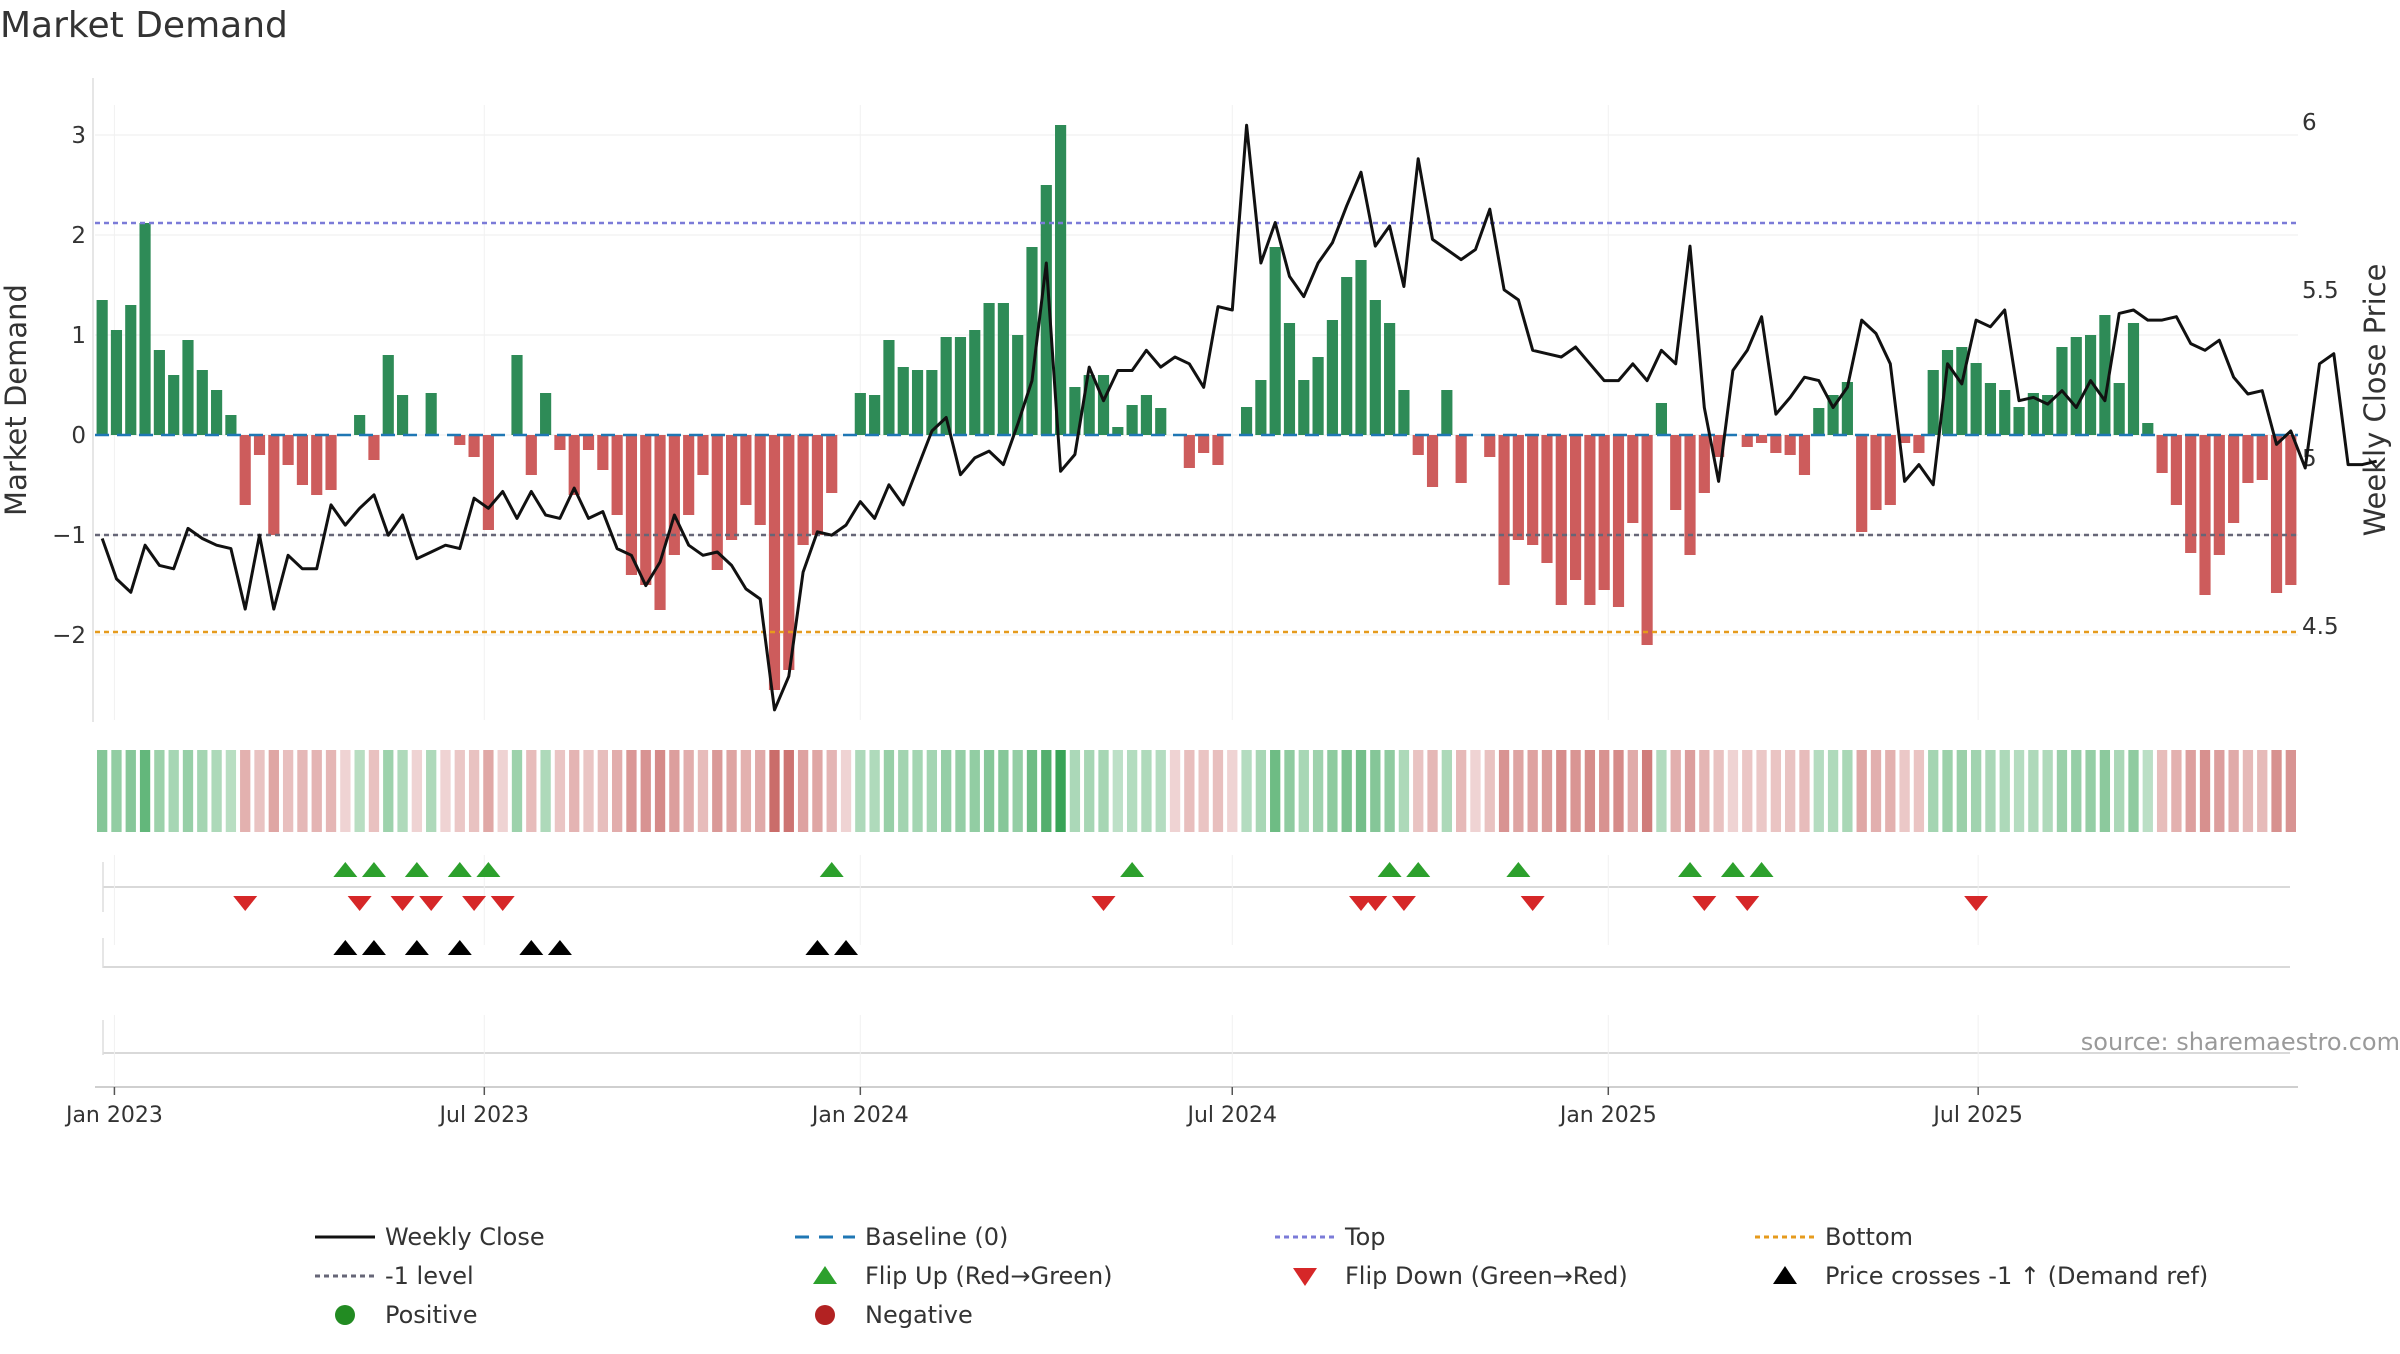  What do you see at coordinates (1977, 1115) in the screenshot?
I see `x-tick-label: Jul 2025` at bounding box center [1977, 1115].